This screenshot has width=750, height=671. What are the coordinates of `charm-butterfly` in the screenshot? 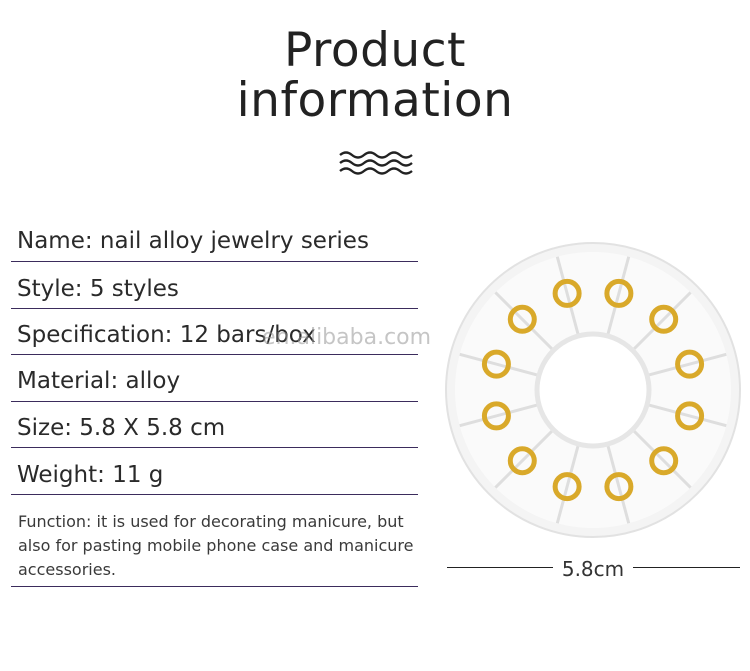 It's located at (664, 319).